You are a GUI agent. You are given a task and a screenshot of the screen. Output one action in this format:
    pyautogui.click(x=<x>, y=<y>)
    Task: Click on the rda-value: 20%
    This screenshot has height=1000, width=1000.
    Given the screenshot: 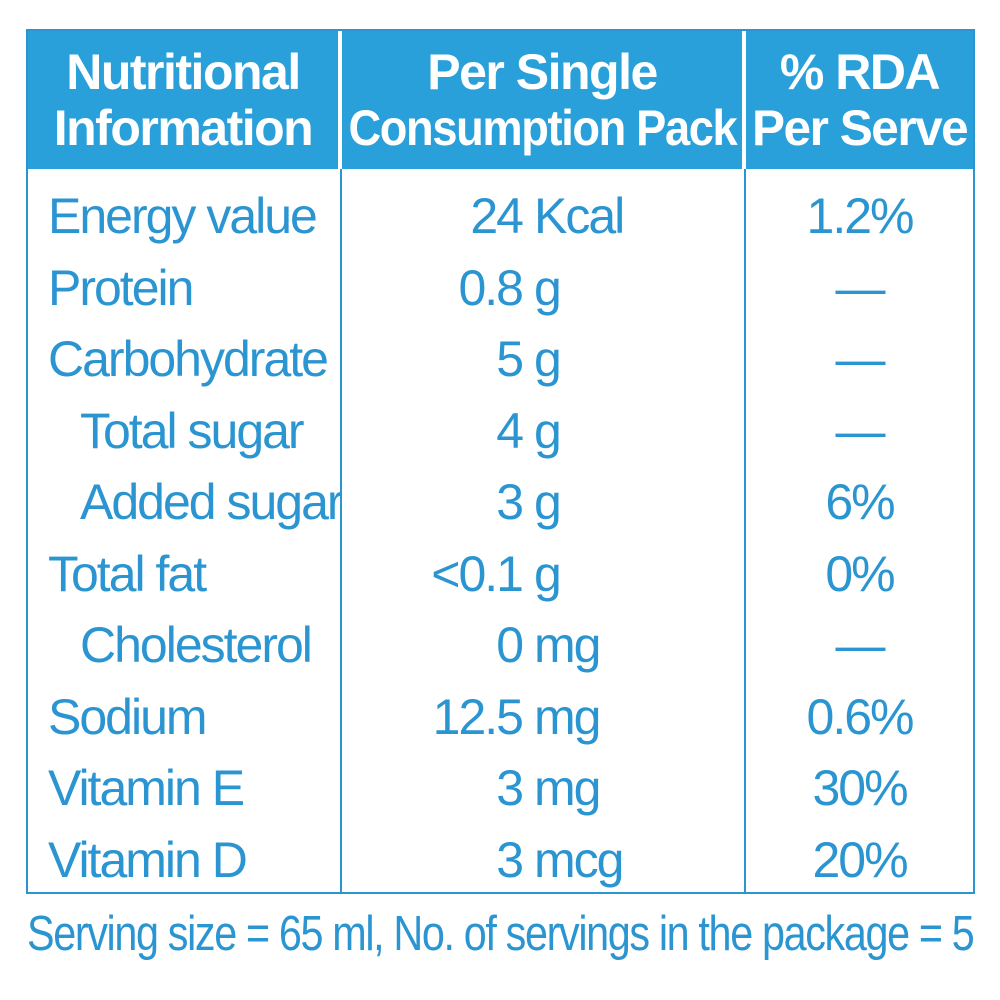 What is the action you would take?
    pyautogui.click(x=860, y=859)
    